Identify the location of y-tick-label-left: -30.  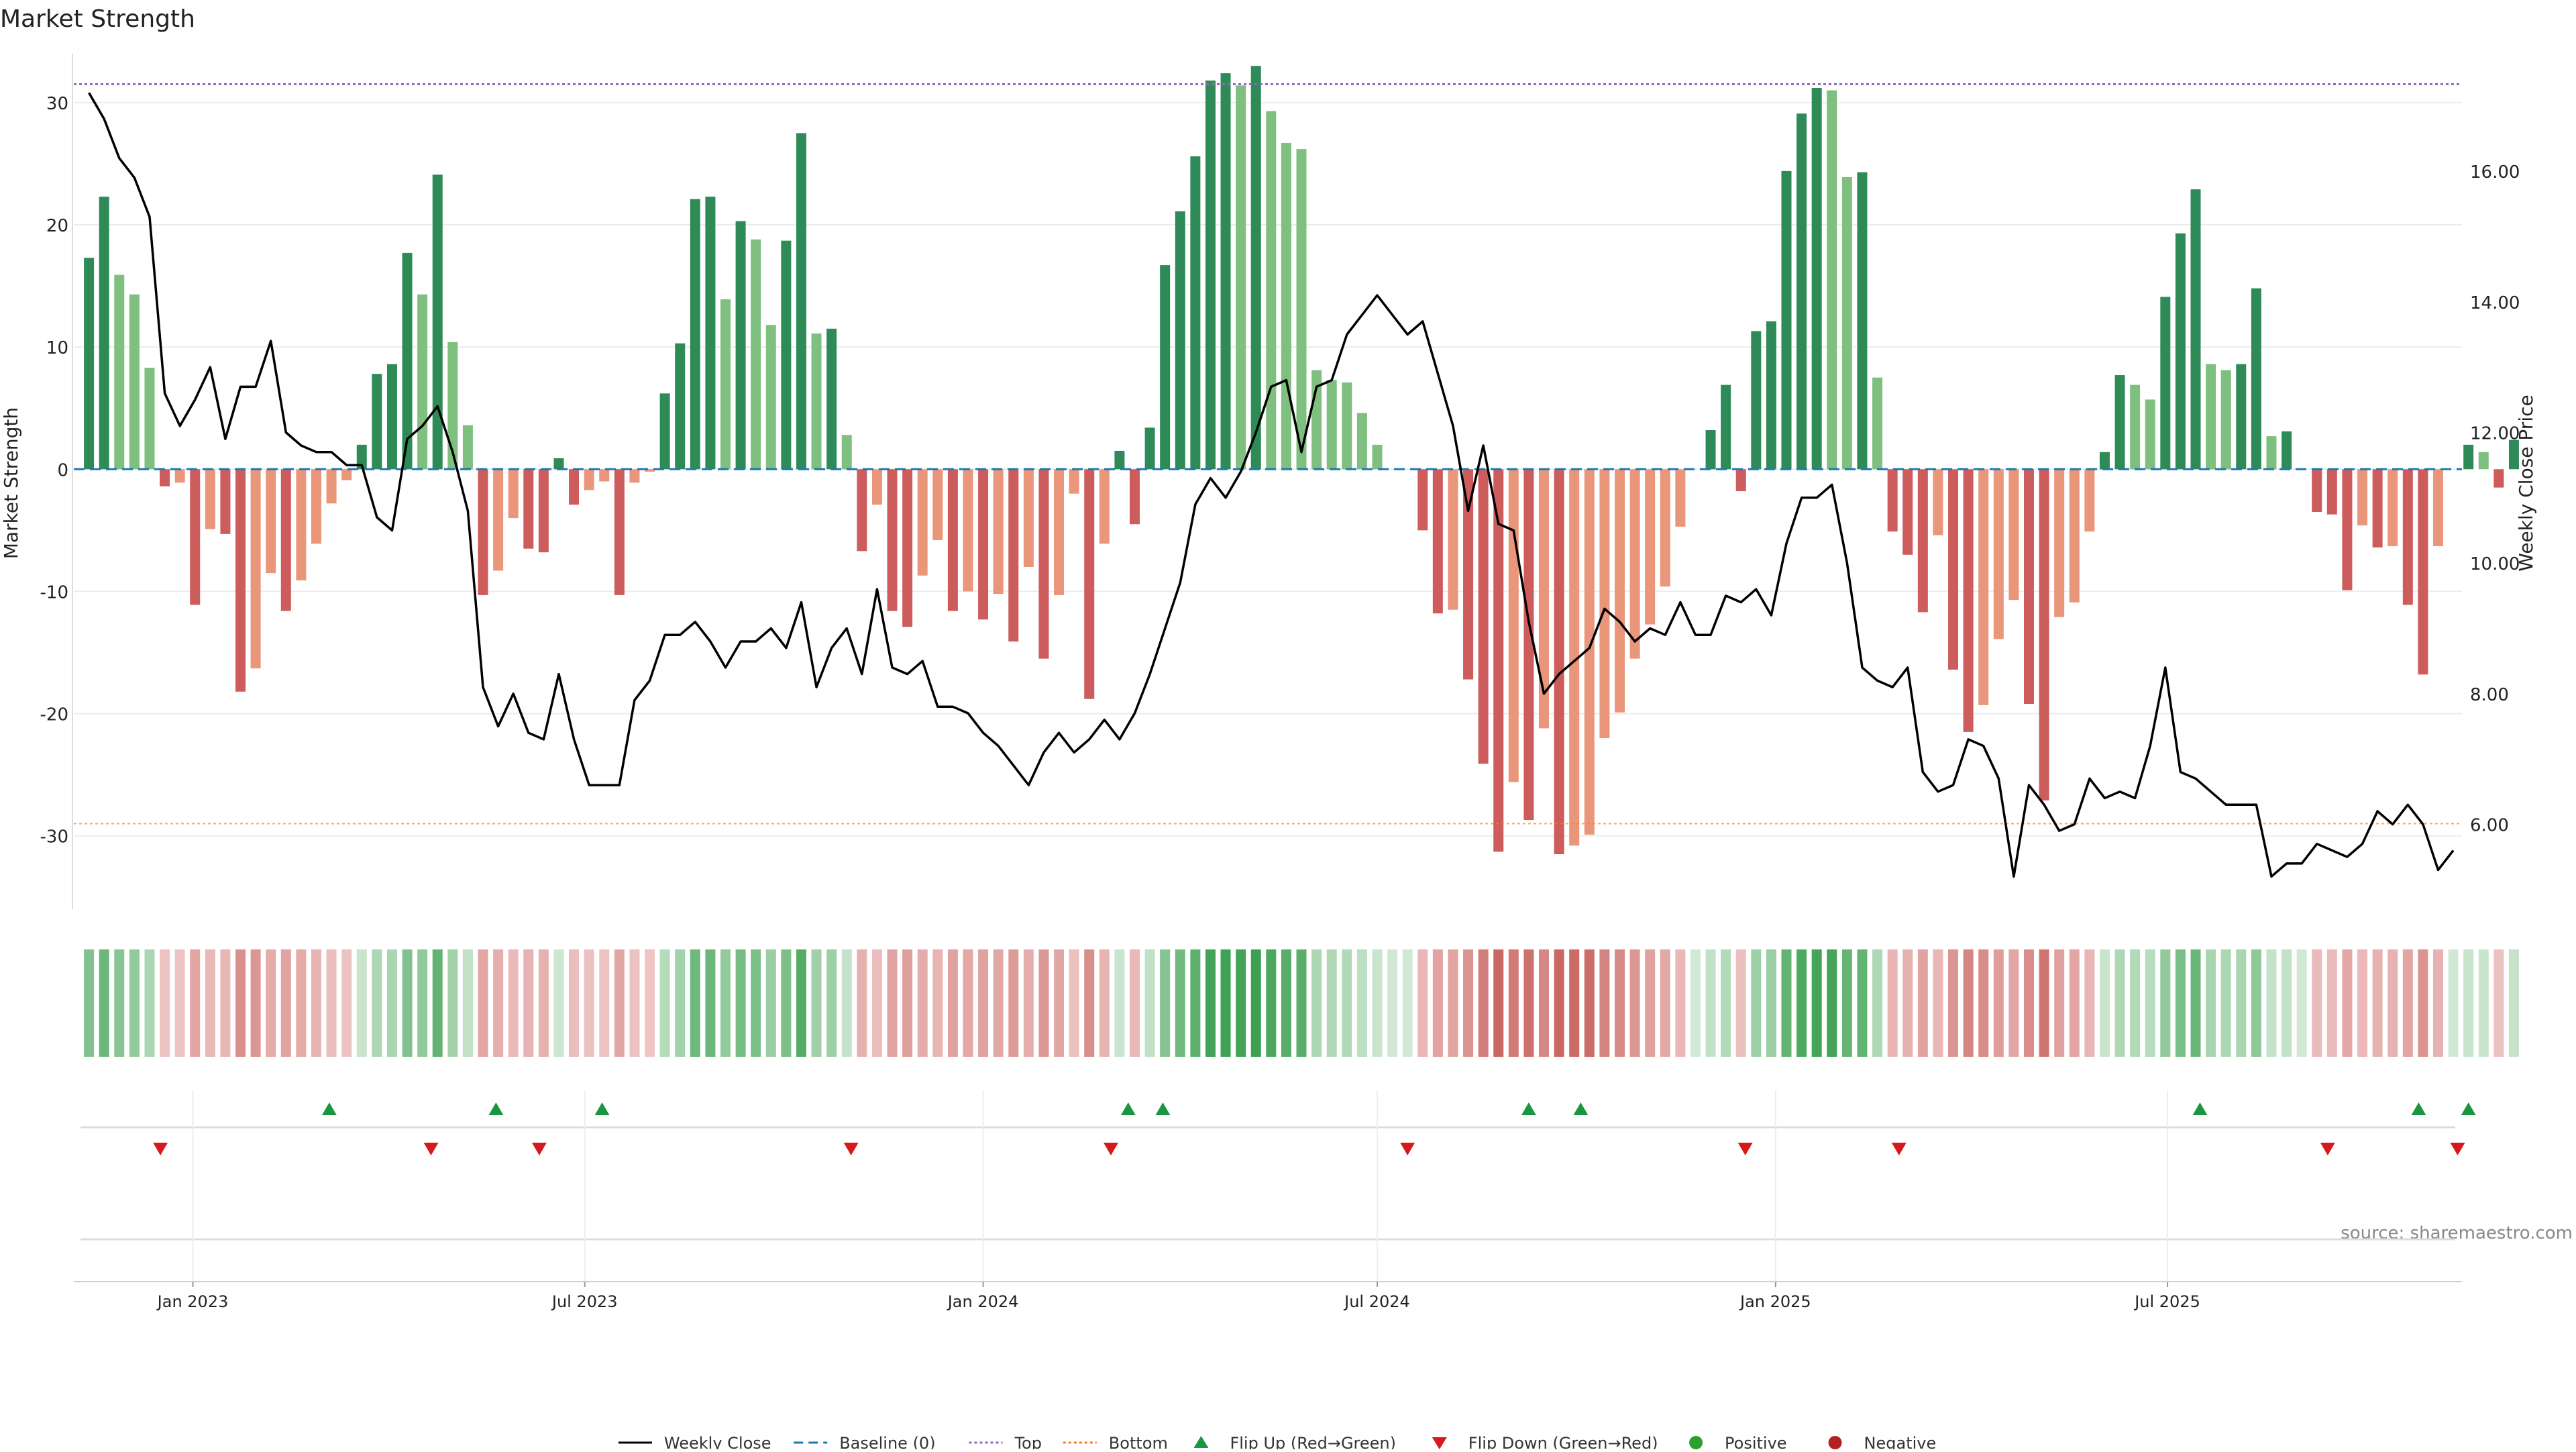
(54, 837).